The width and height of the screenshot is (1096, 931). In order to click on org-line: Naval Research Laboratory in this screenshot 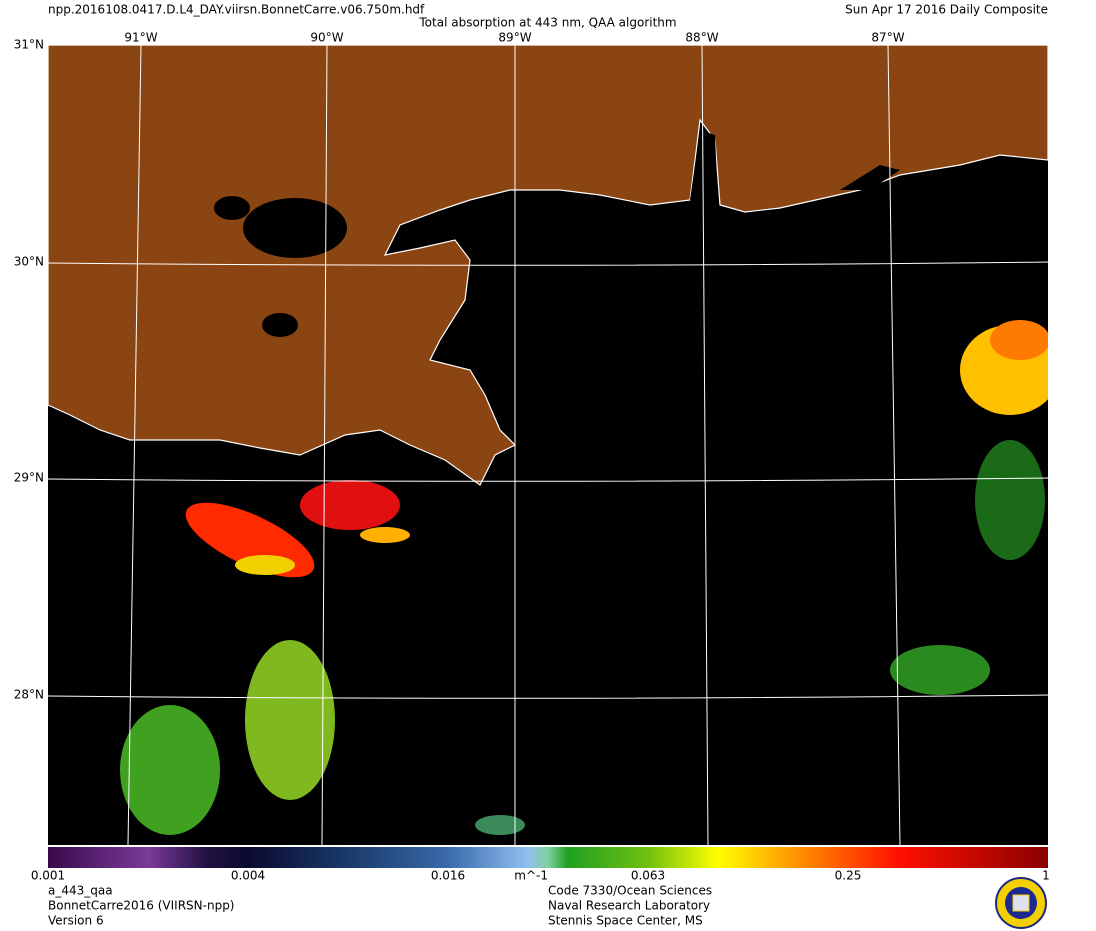, I will do `click(629, 906)`.